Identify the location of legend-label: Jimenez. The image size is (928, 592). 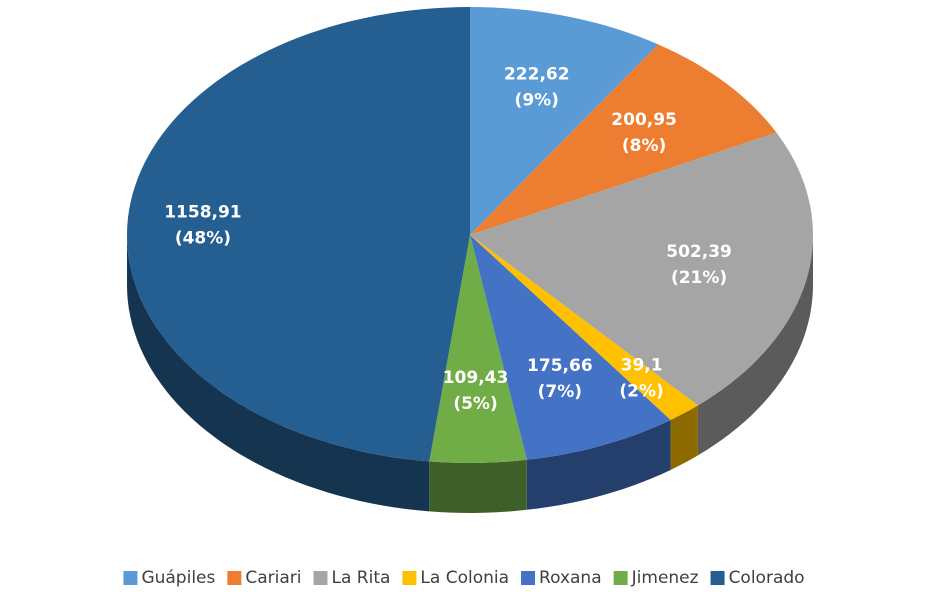
(665, 578).